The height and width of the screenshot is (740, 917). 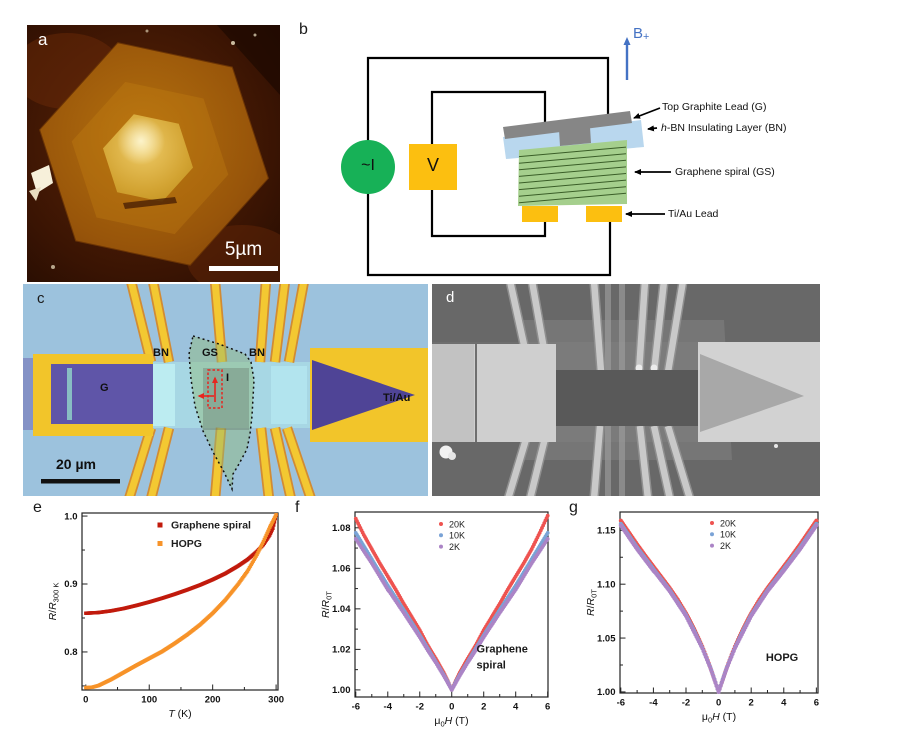 I want to click on chart-g-frame, so click(x=719, y=602).